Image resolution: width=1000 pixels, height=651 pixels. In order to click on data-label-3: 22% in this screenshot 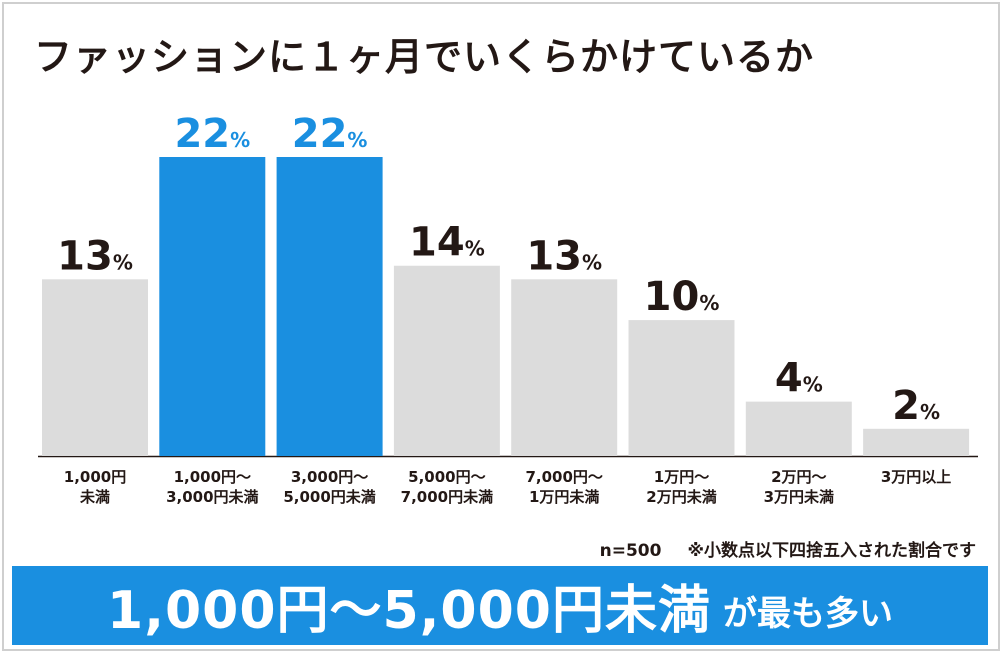, I will do `click(330, 134)`.